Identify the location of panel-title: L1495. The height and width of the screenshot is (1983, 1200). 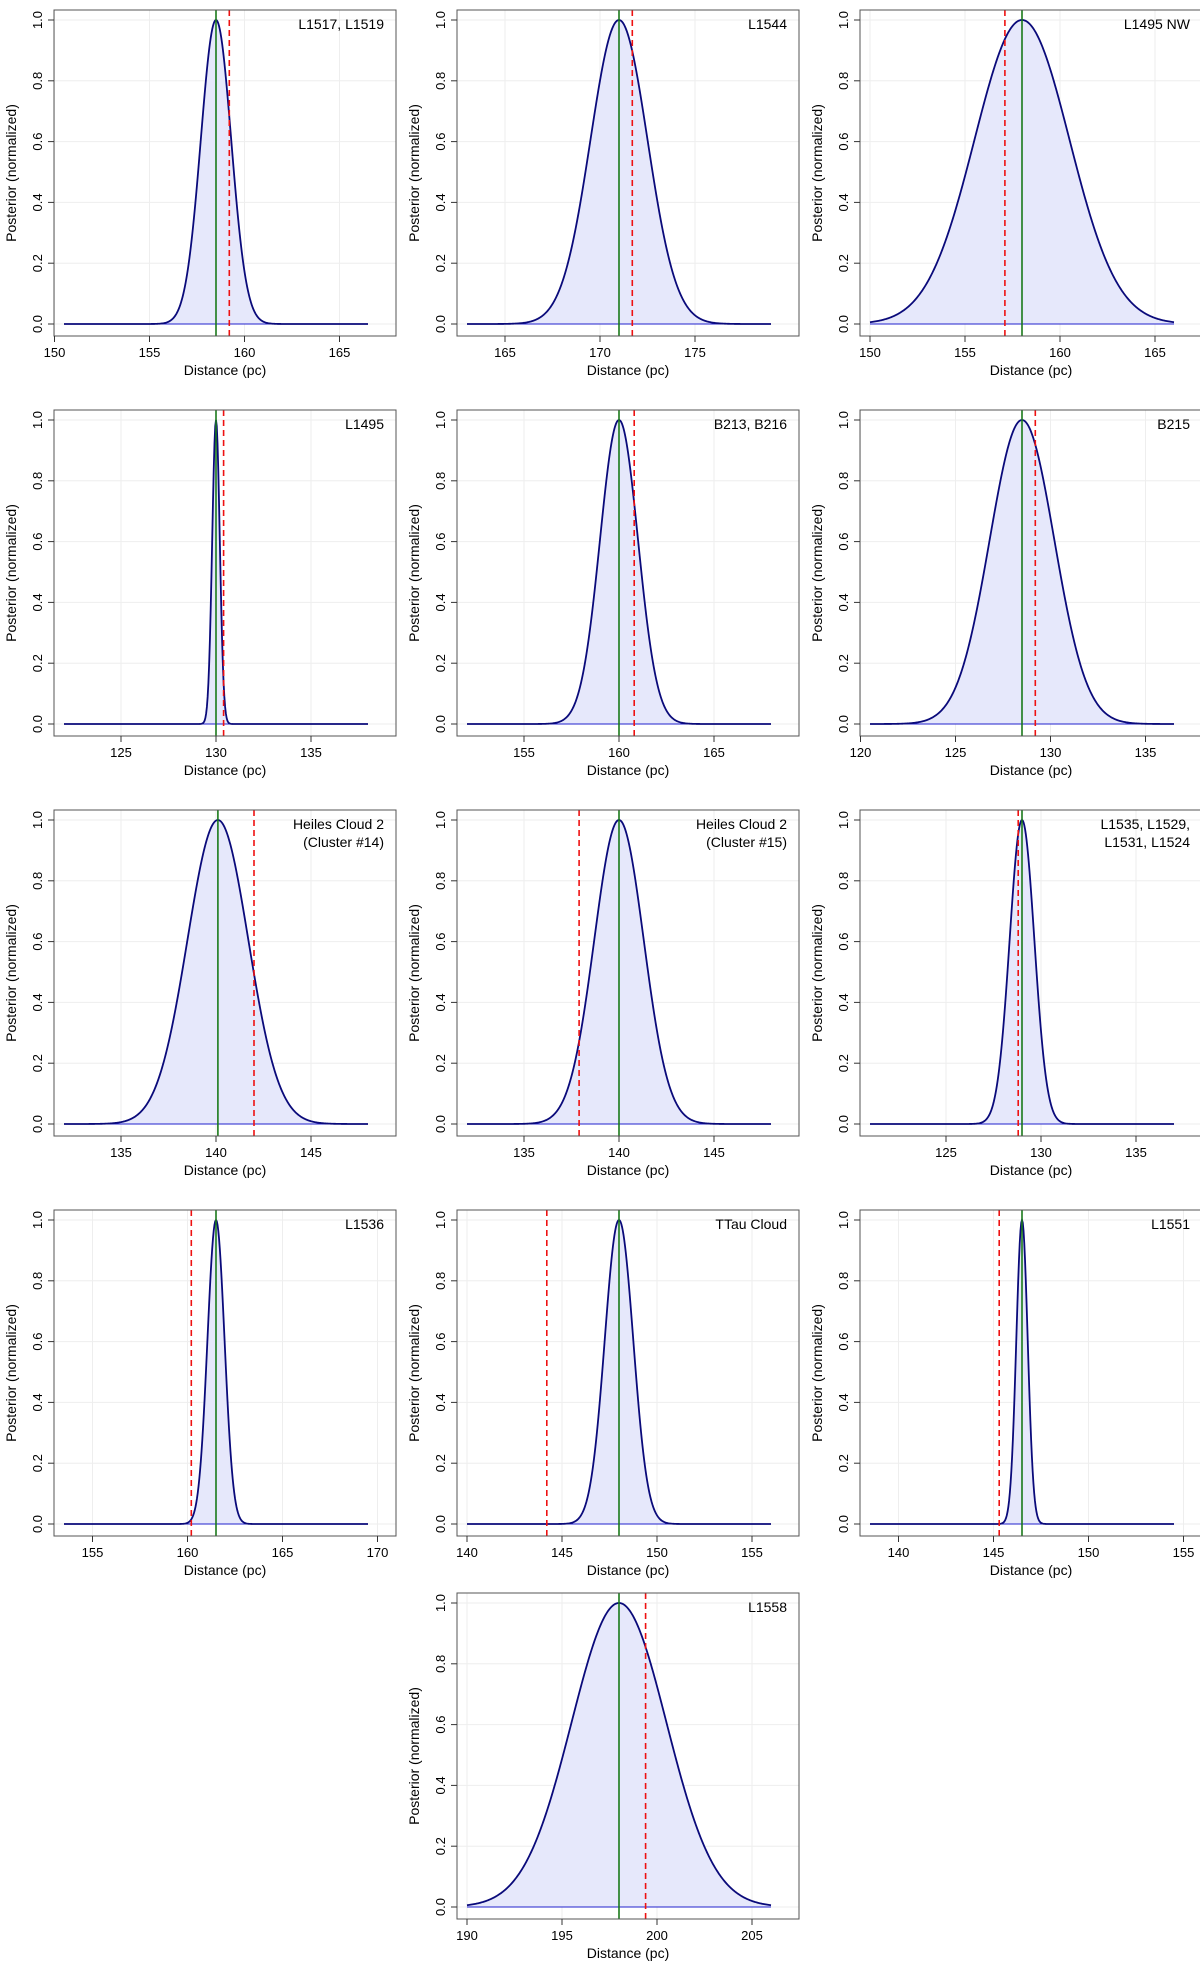
(364, 424).